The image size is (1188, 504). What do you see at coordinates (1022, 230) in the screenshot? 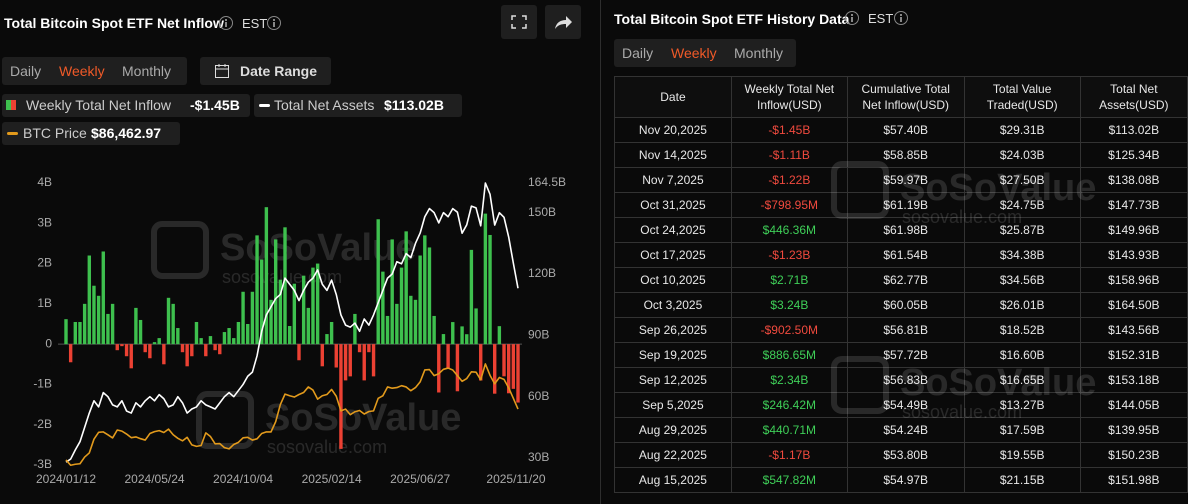
I see `table-cell: $25.87B` at bounding box center [1022, 230].